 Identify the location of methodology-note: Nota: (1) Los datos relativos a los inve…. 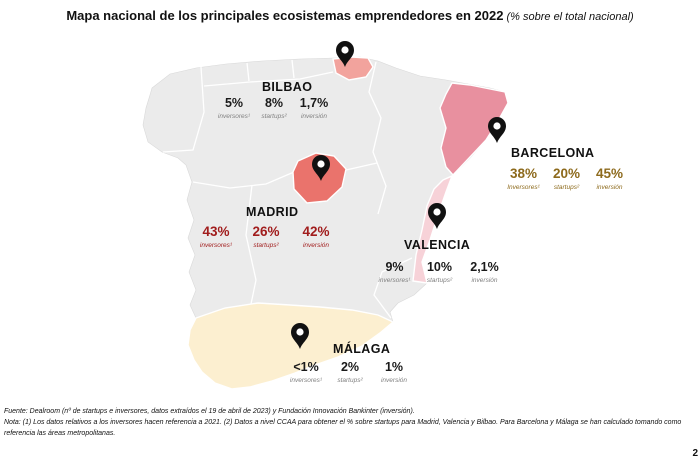
(343, 428).